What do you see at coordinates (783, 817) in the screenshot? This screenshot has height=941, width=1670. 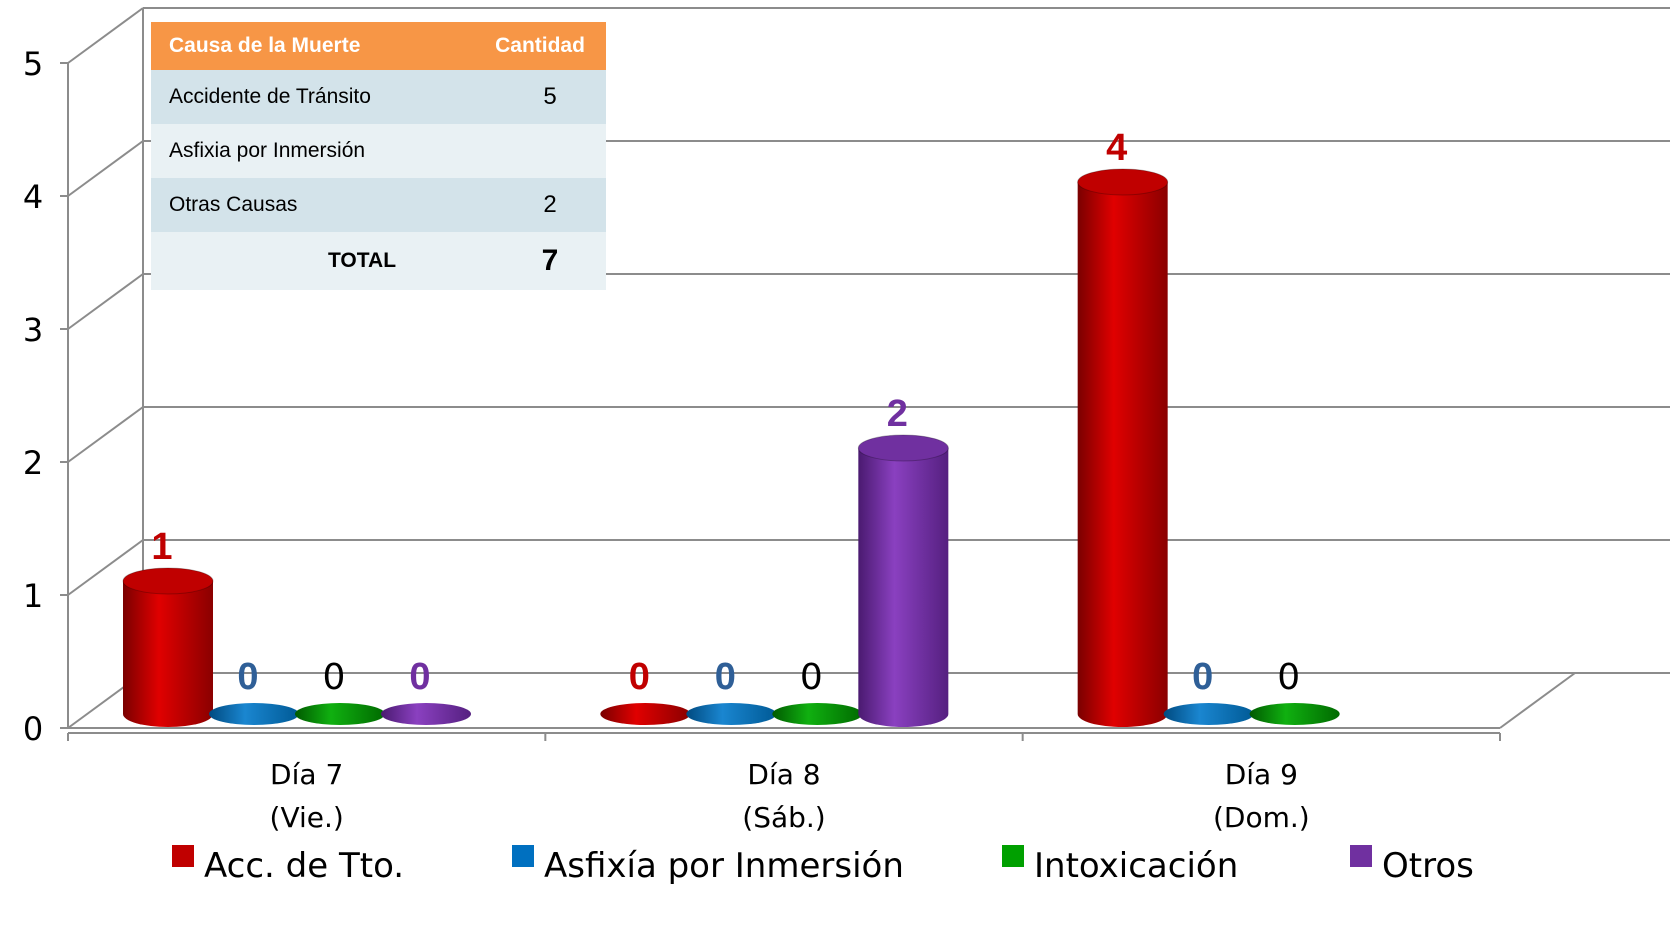 I see `x-tick-label: (Sáb.)` at bounding box center [783, 817].